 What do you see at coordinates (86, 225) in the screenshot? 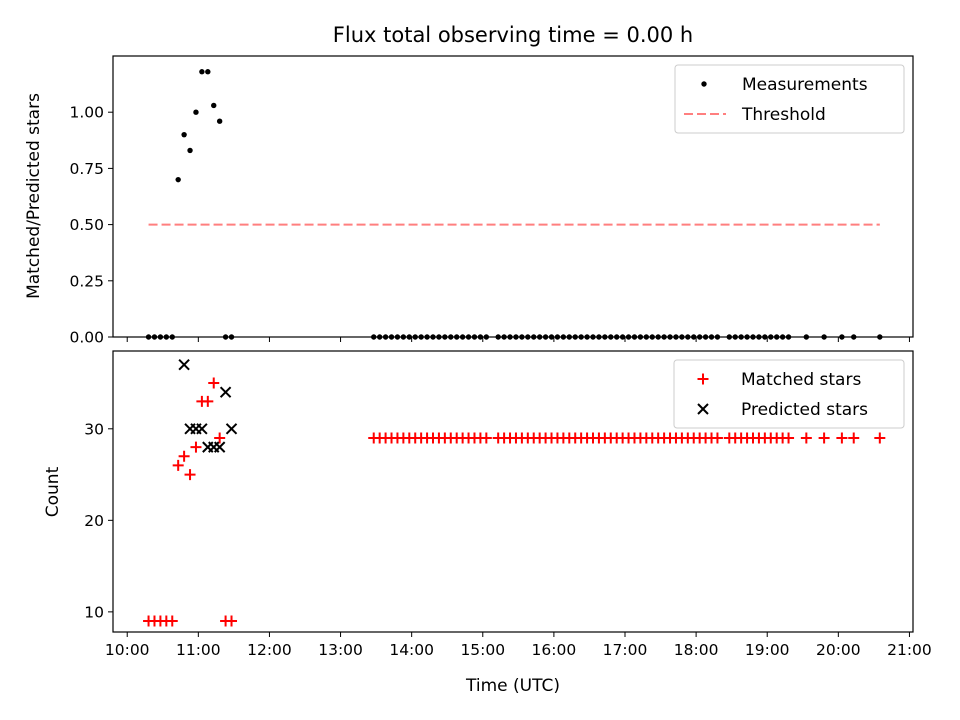
I see `y-tick-label: 0.50` at bounding box center [86, 225].